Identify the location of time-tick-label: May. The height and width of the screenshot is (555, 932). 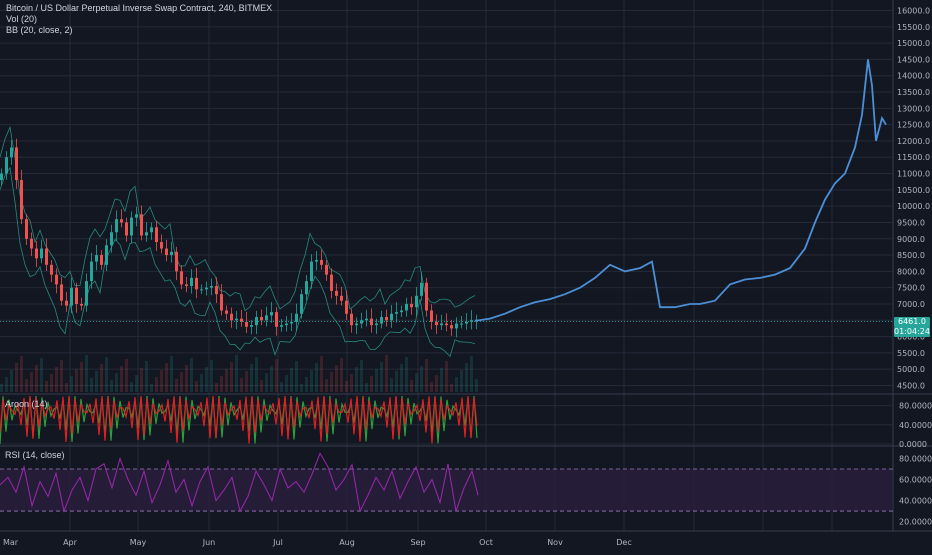
(138, 542).